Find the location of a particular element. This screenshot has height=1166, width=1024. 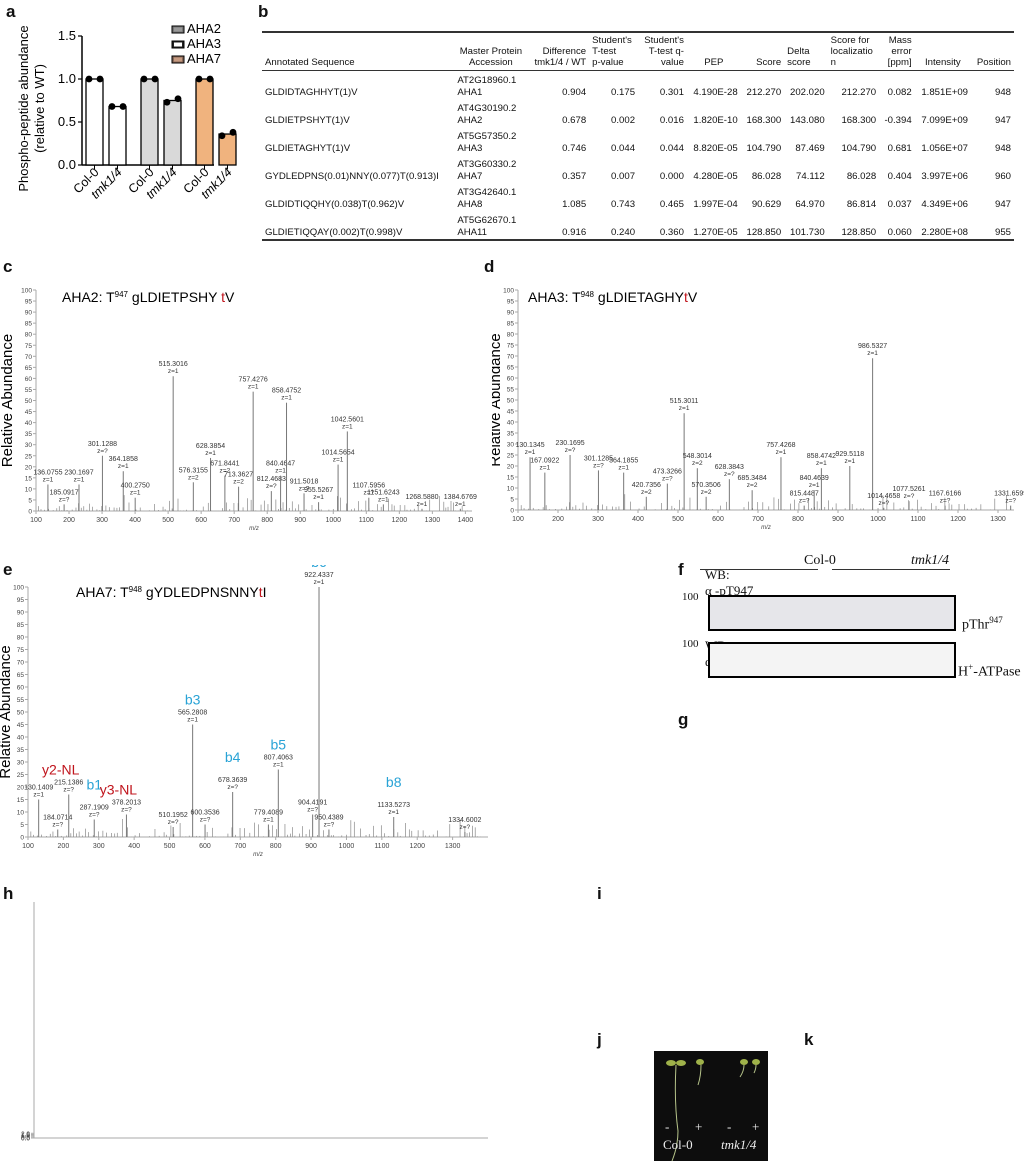

y-tick-label: 35 is located at coordinates (21, 750).